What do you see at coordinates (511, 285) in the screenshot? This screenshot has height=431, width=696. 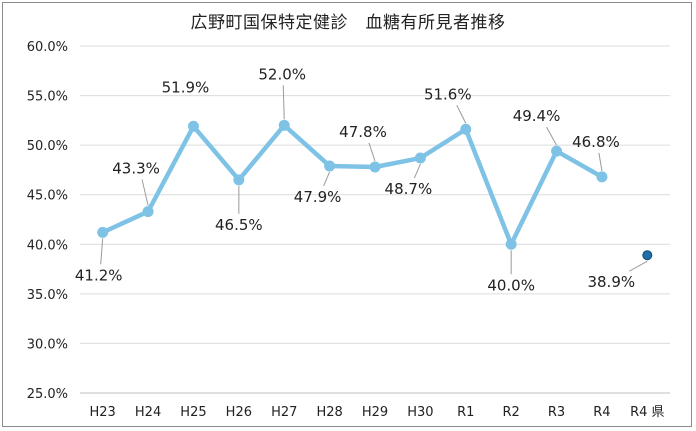 I see `data-label: 40.0%` at bounding box center [511, 285].